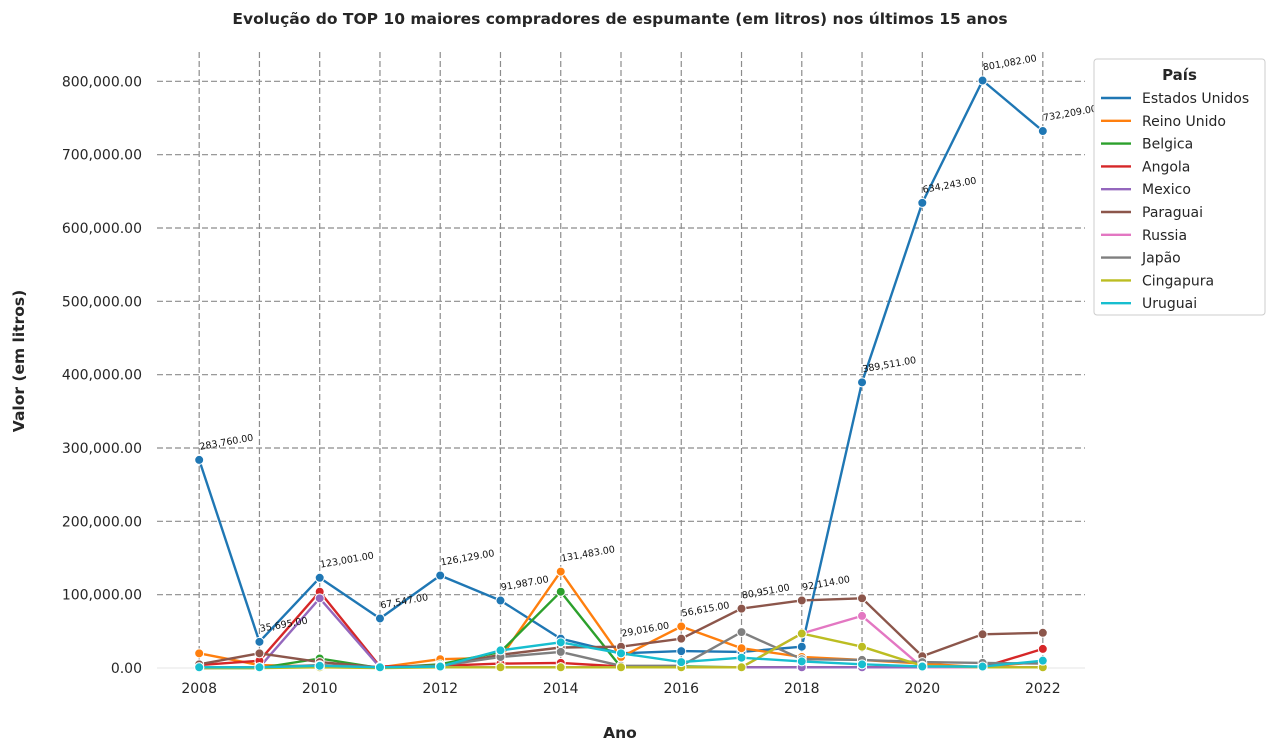  Describe the element at coordinates (587, 554) in the screenshot. I see `data-label: 131,483.00` at that location.